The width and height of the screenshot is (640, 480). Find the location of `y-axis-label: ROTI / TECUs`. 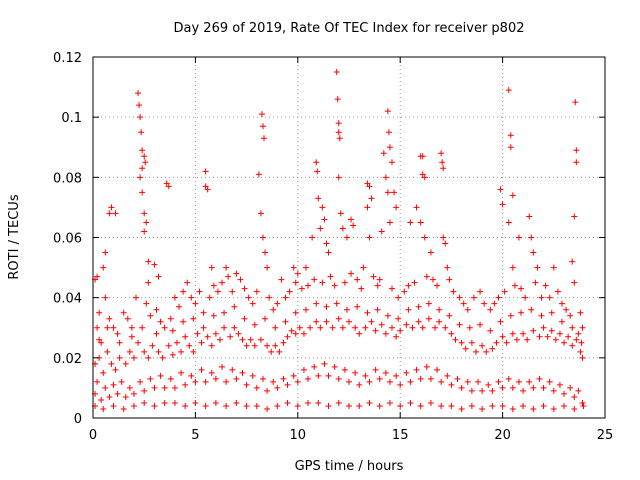

y-axis-label: ROTI / TECUs is located at coordinates (14, 236).